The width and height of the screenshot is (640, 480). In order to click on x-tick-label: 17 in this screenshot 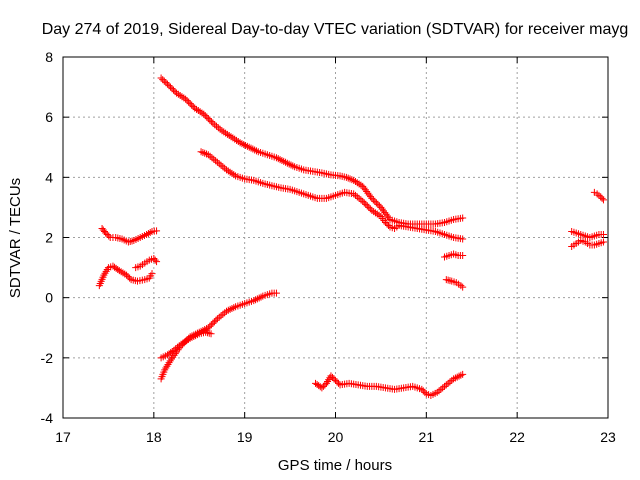, I will do `click(63, 437)`.